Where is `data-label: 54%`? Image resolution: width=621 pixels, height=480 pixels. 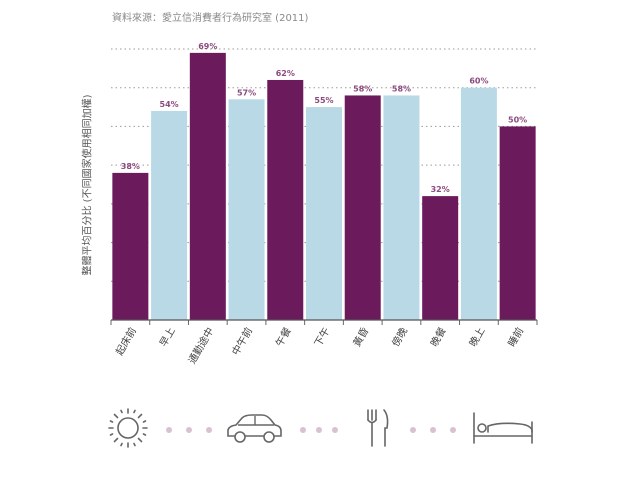 data-label: 54% is located at coordinates (169, 104).